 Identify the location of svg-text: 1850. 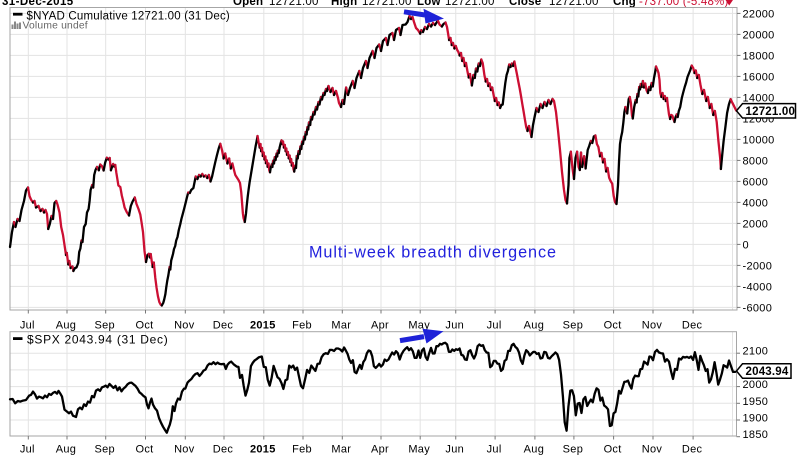
(756, 435).